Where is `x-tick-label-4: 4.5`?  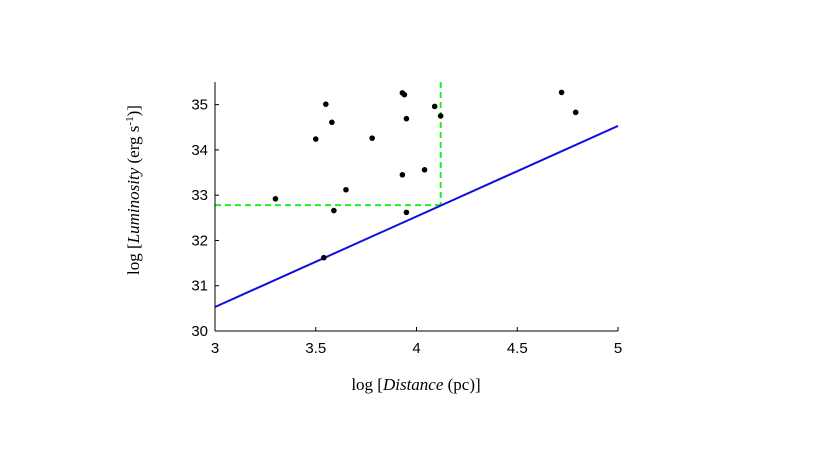 x-tick-label-4: 4.5 is located at coordinates (517, 348).